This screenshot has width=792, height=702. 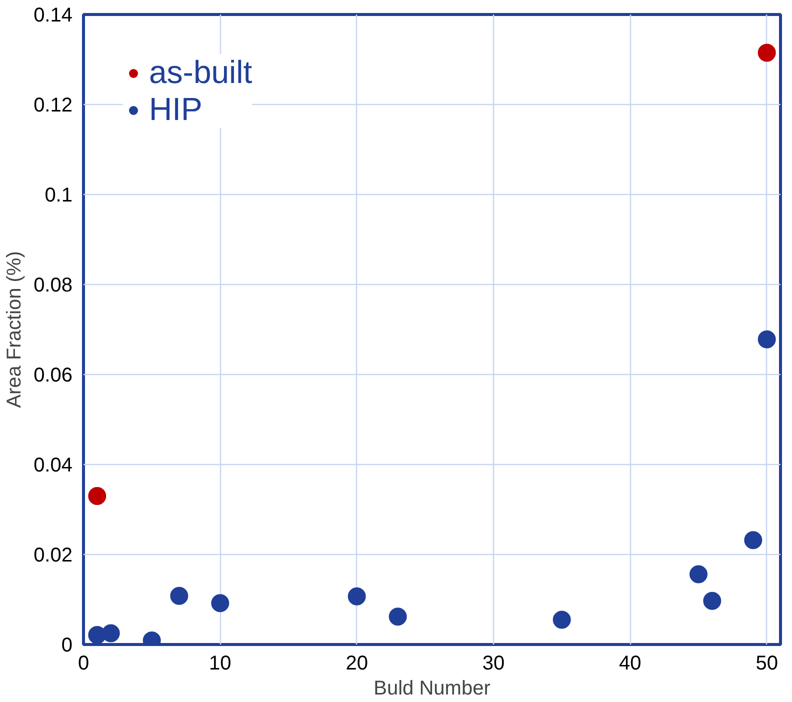 What do you see at coordinates (53, 555) in the screenshot?
I see `y-tick-label: 0.02` at bounding box center [53, 555].